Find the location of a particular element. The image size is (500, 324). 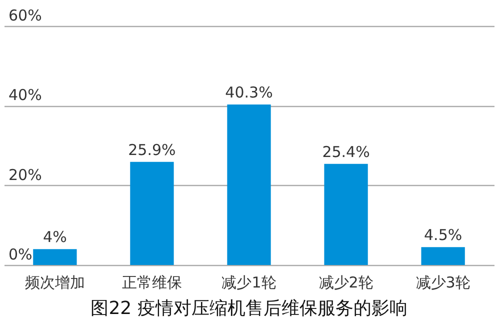

x-tick-label: 频次增加 is located at coordinates (54, 283).